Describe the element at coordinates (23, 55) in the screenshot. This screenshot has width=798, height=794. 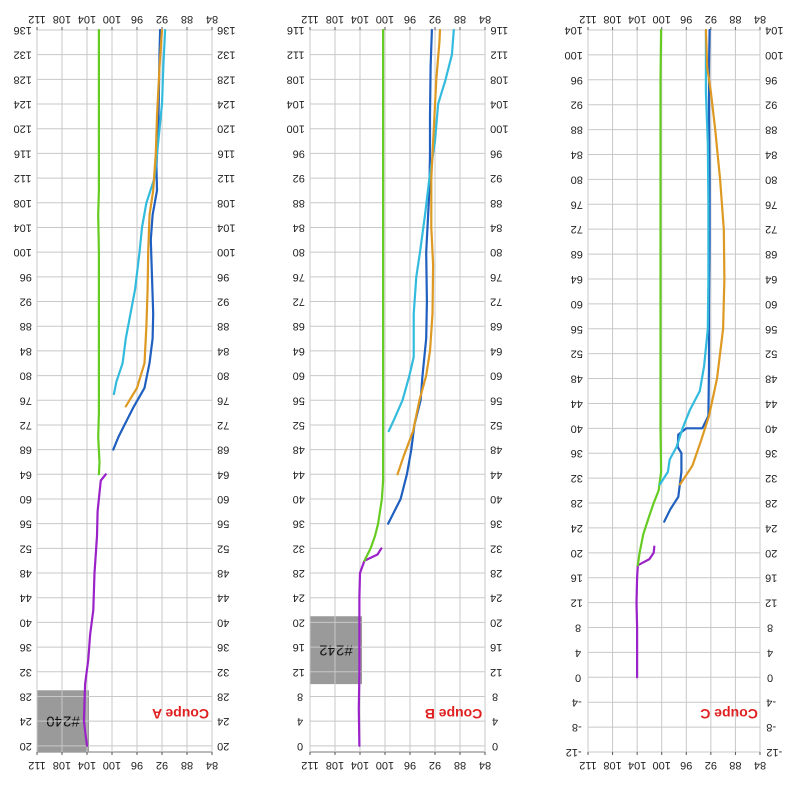
I see `y-tick-label-left: 132` at that location.